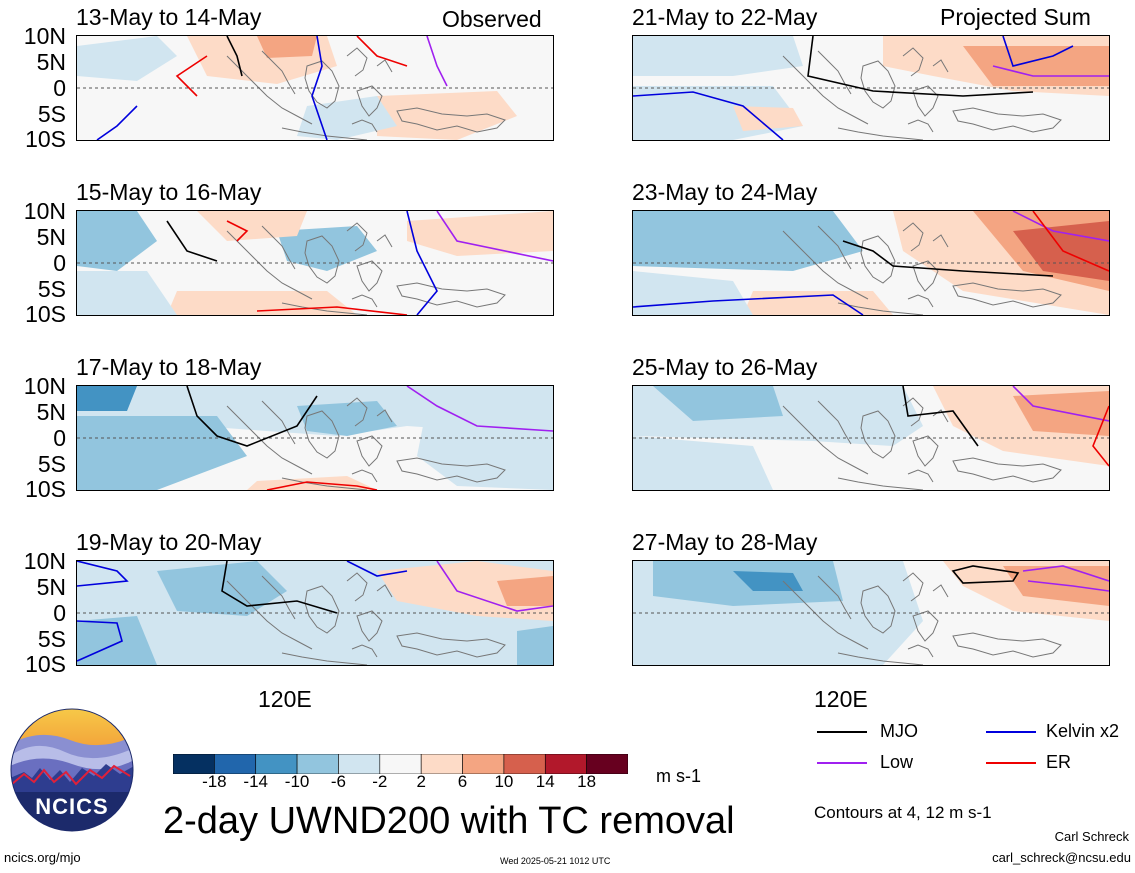 This screenshot has height=873, width=1135. What do you see at coordinates (44, 561) in the screenshot?
I see `lat-label: 10N` at bounding box center [44, 561].